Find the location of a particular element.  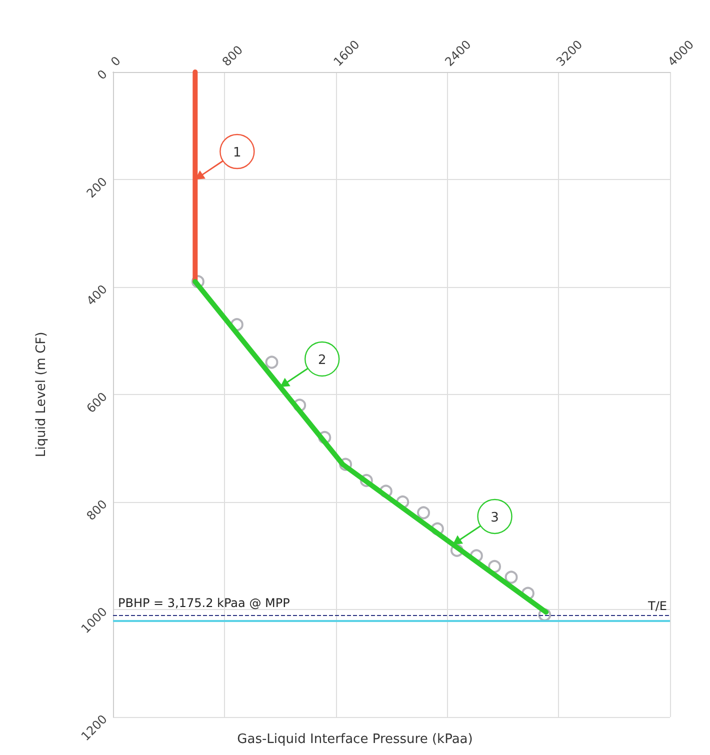

ref-line-label: T/E is located at coordinates (657, 605).